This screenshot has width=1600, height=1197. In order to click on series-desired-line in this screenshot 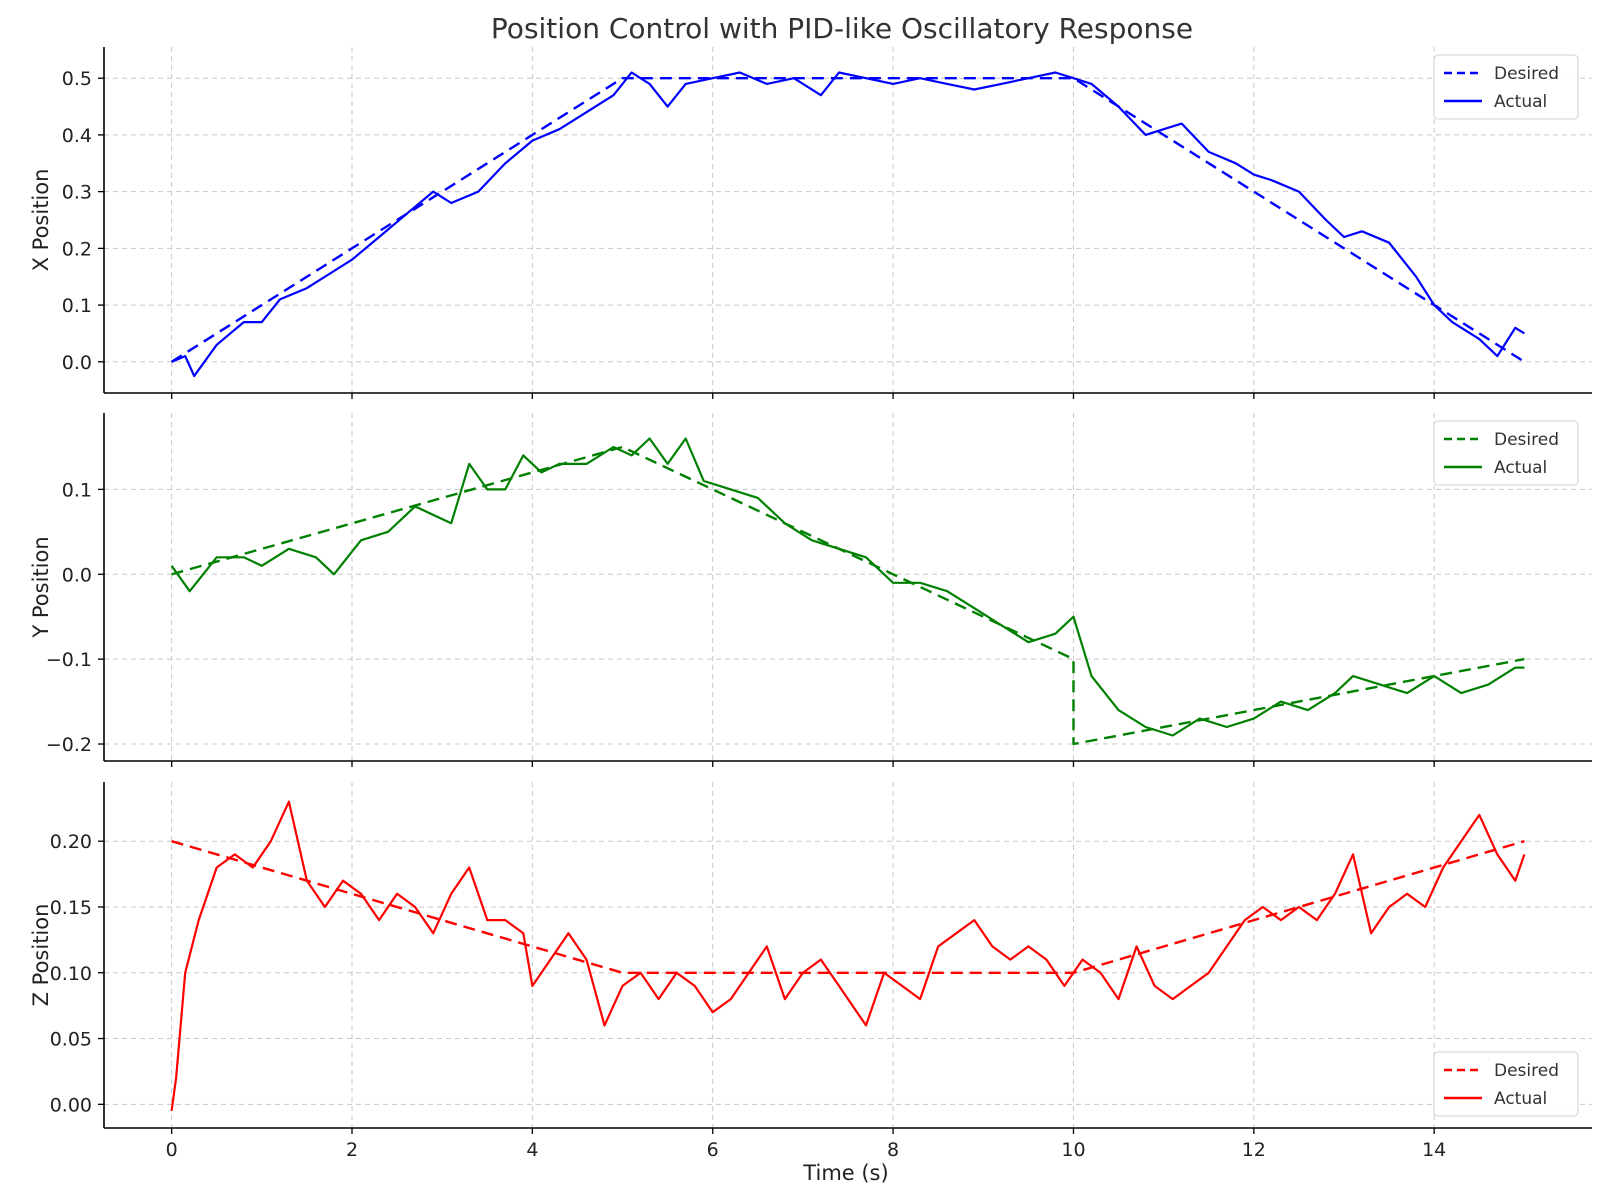, I will do `click(848, 907)`.